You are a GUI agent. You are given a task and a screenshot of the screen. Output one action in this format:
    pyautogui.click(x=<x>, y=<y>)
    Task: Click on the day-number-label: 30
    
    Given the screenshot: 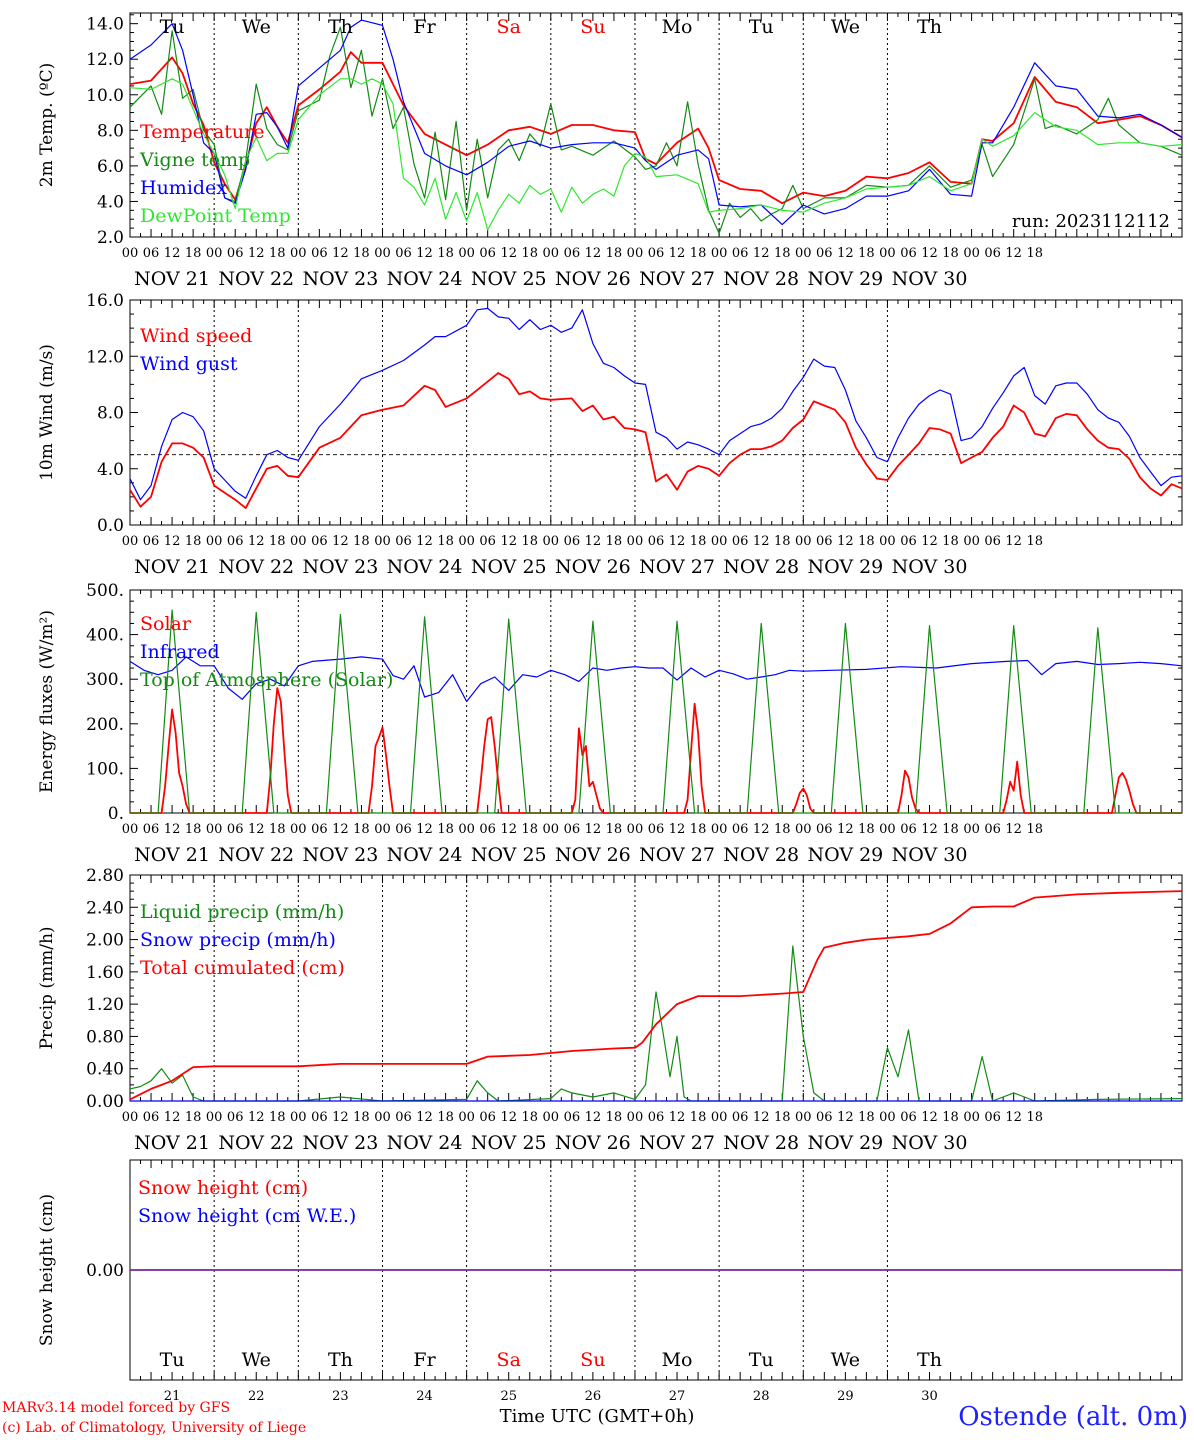 What is the action you would take?
    pyautogui.click(x=929, y=1396)
    